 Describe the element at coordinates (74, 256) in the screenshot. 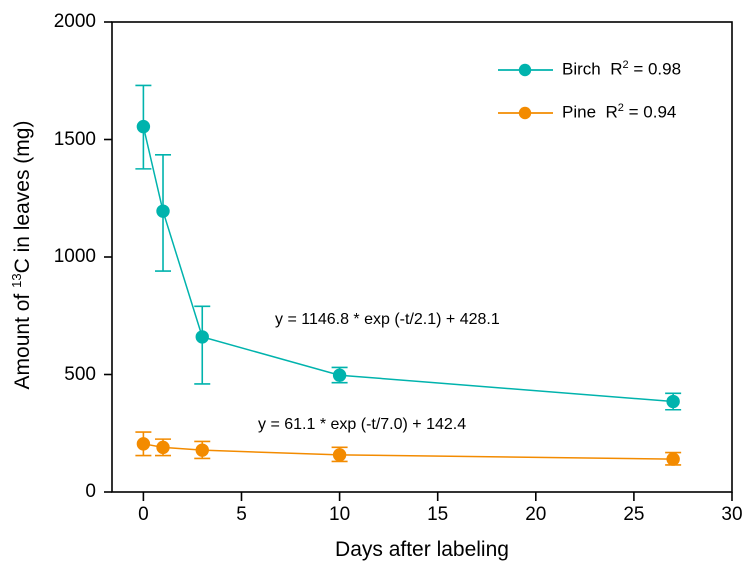

I see `y-tick-label: 1000` at that location.